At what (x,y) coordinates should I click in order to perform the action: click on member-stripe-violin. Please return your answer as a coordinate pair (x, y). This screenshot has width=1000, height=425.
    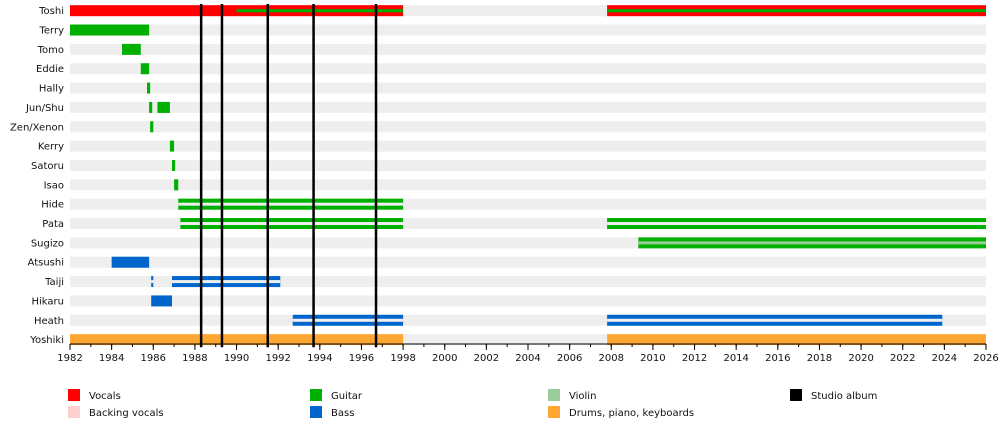
    Looking at the image, I should click on (812, 243).